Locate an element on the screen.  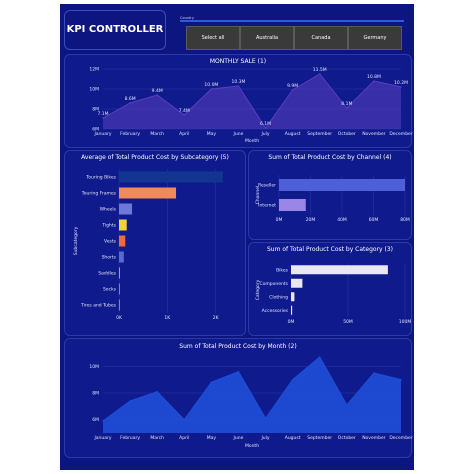
cost-by-month-series-line is located at coordinates (252, 389).